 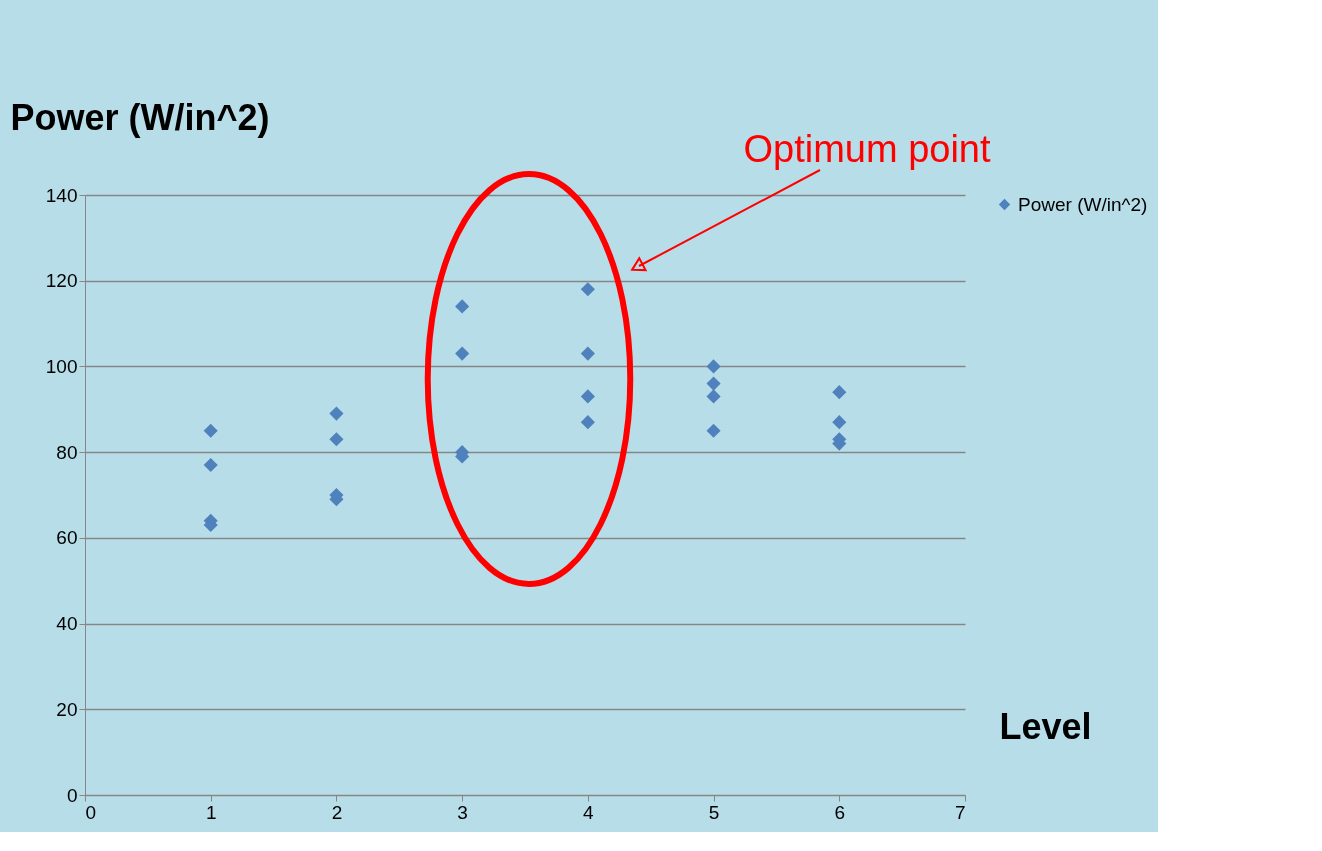 I want to click on y-tick-label: 80, so click(x=67, y=452).